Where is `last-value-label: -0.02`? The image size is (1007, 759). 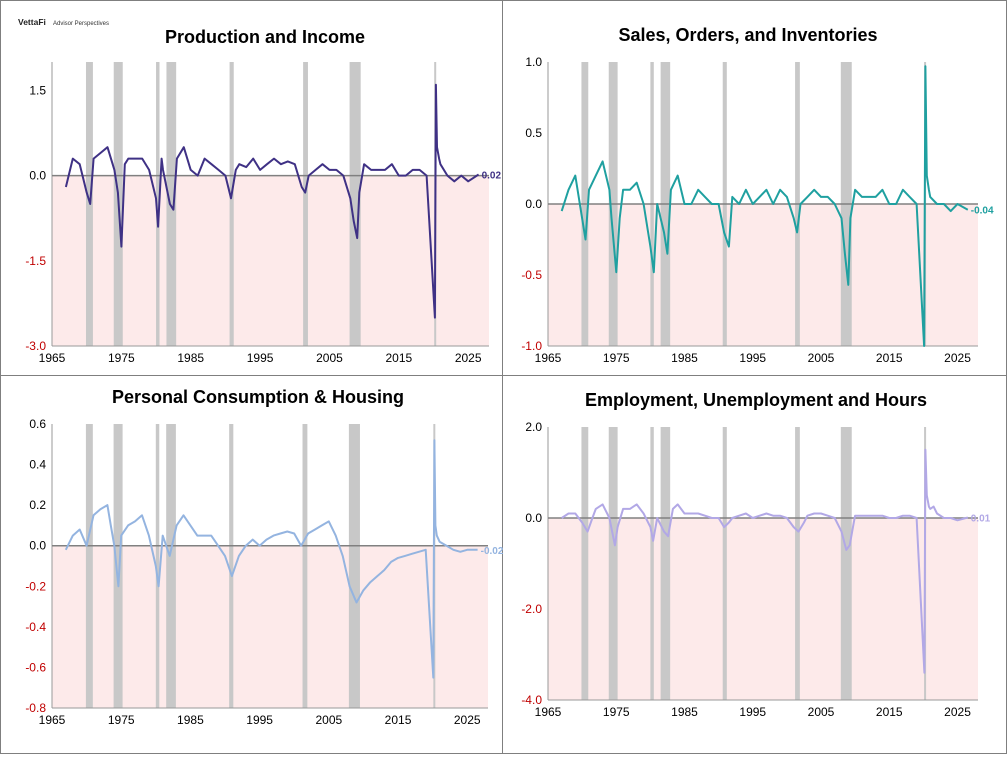 last-value-label: -0.02 is located at coordinates (492, 551).